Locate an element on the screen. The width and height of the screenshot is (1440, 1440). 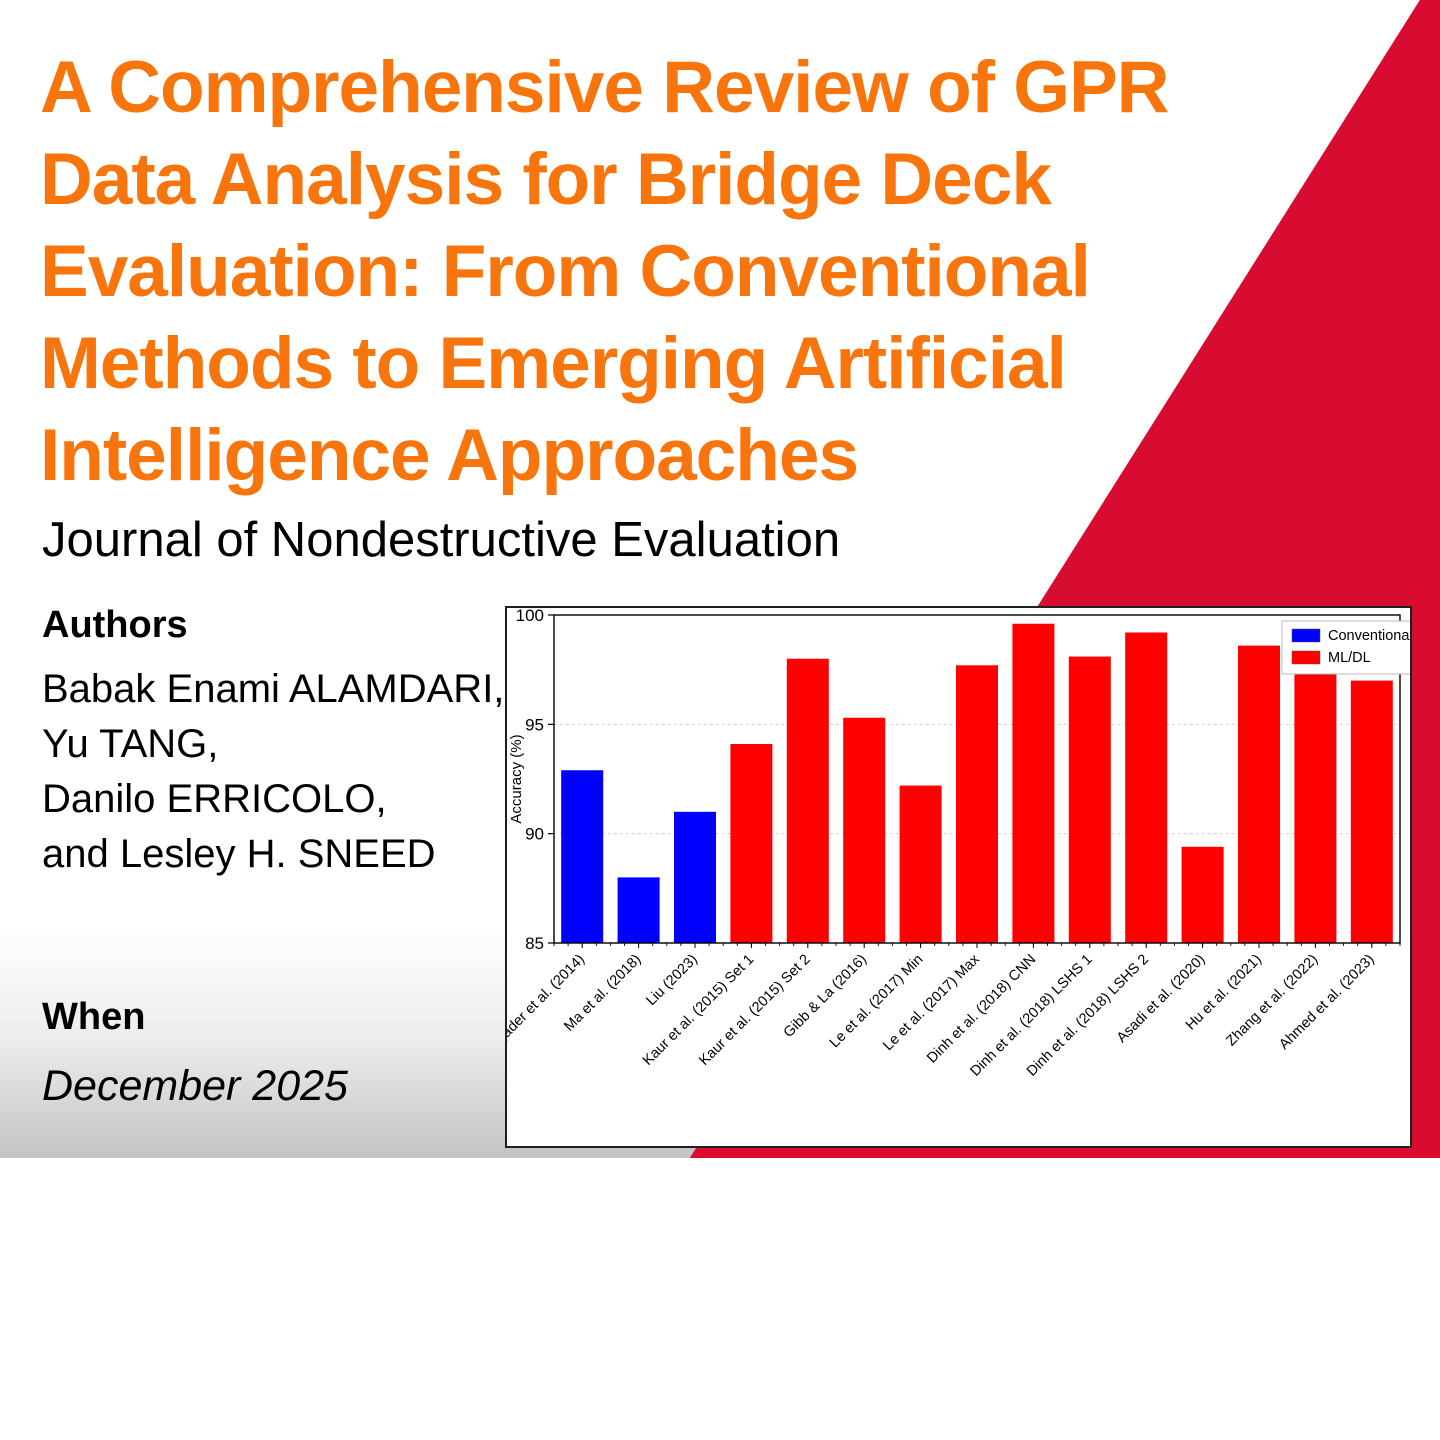
authors-heading: Authors is located at coordinates (115, 625).